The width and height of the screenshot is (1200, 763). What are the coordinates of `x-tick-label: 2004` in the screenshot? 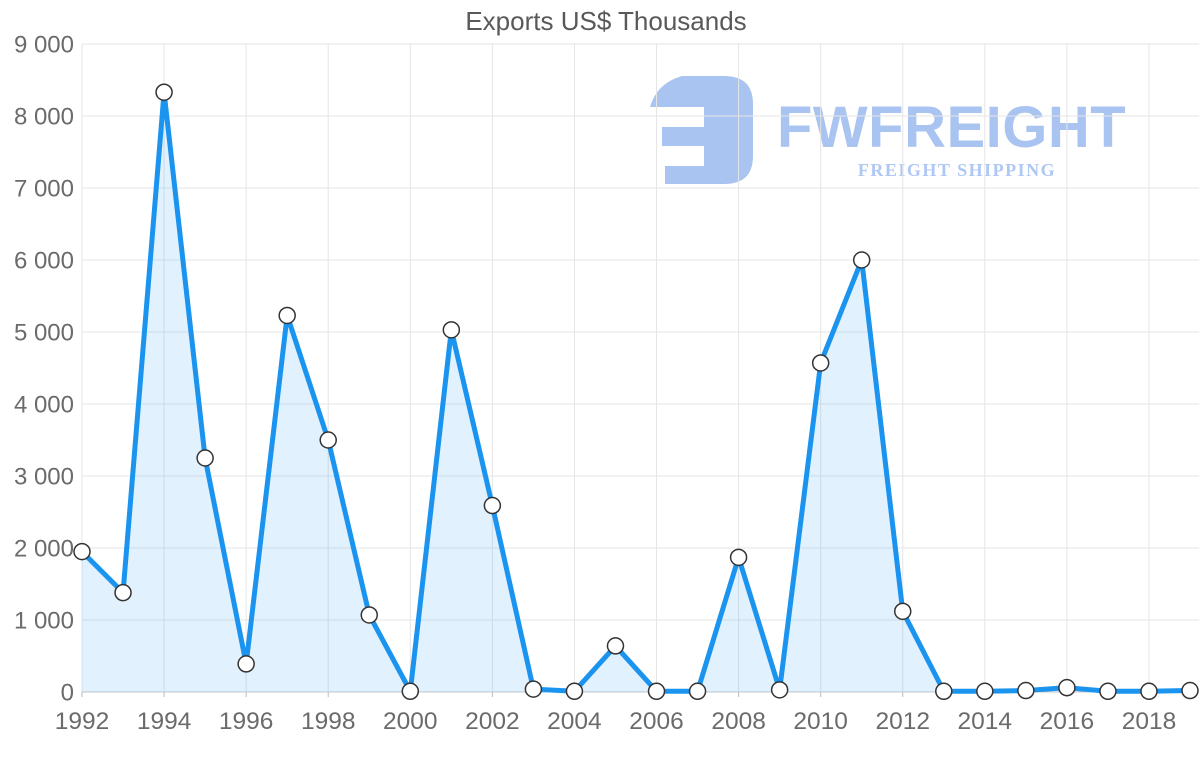 It's located at (574, 721).